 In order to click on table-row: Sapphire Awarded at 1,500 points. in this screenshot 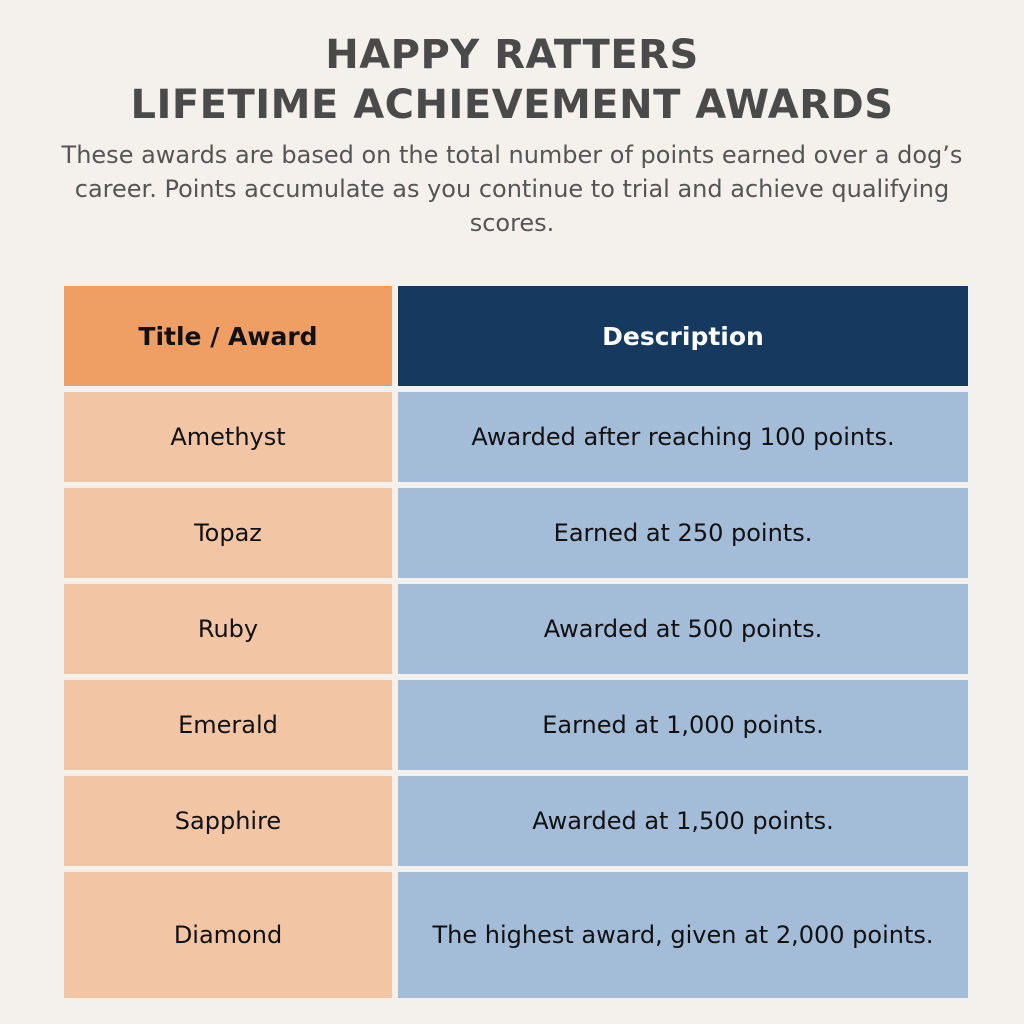, I will do `click(516, 821)`.